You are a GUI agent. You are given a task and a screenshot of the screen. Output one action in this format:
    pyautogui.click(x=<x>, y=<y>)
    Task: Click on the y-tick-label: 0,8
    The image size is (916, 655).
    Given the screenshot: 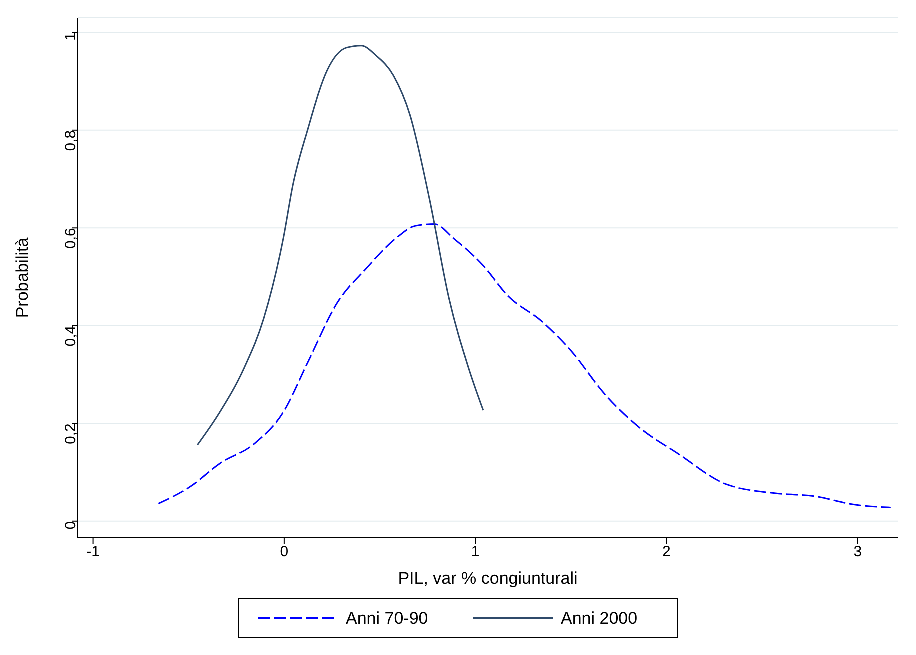 What is the action you would take?
    pyautogui.click(x=71, y=141)
    